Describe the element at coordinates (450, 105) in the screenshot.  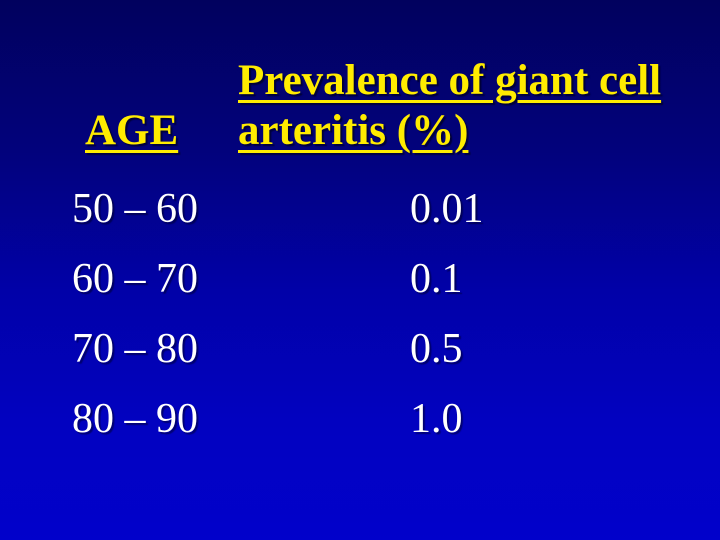
I see `column-header-prevalence: Prevalence of giant cell arteritis (%)` at that location.